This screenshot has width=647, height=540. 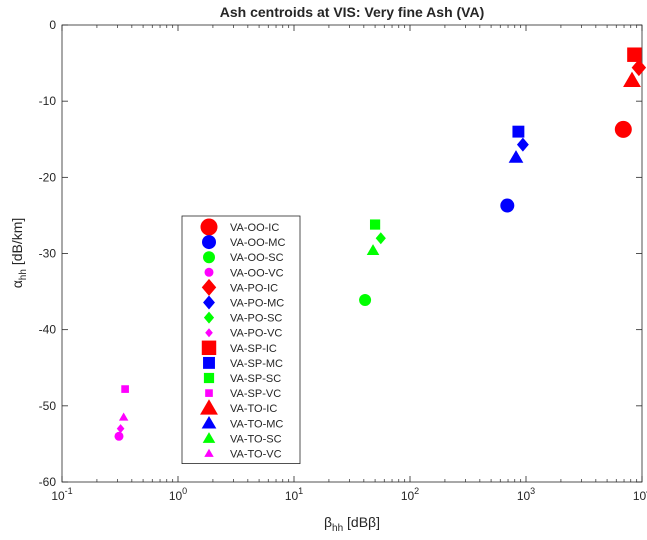 What do you see at coordinates (361, 522) in the screenshot?
I see `x-axis-label-unit: [dBβ]` at bounding box center [361, 522].